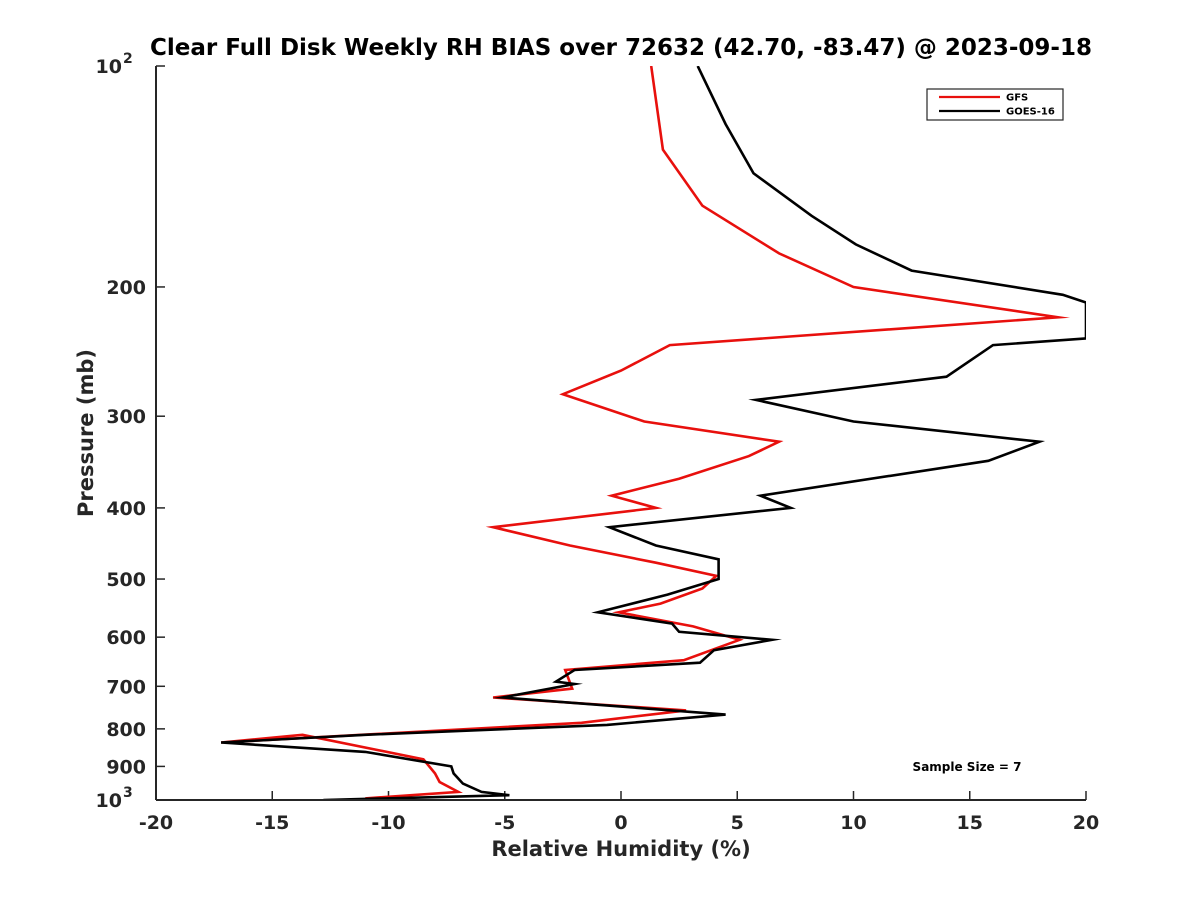  I want to click on y-tick-label: 700, so click(126, 687).